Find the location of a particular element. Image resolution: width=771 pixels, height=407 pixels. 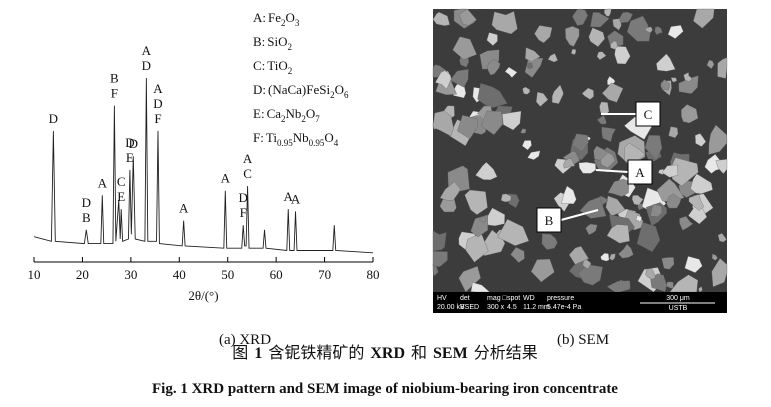

x-tick-label: 40 is located at coordinates (179, 274).